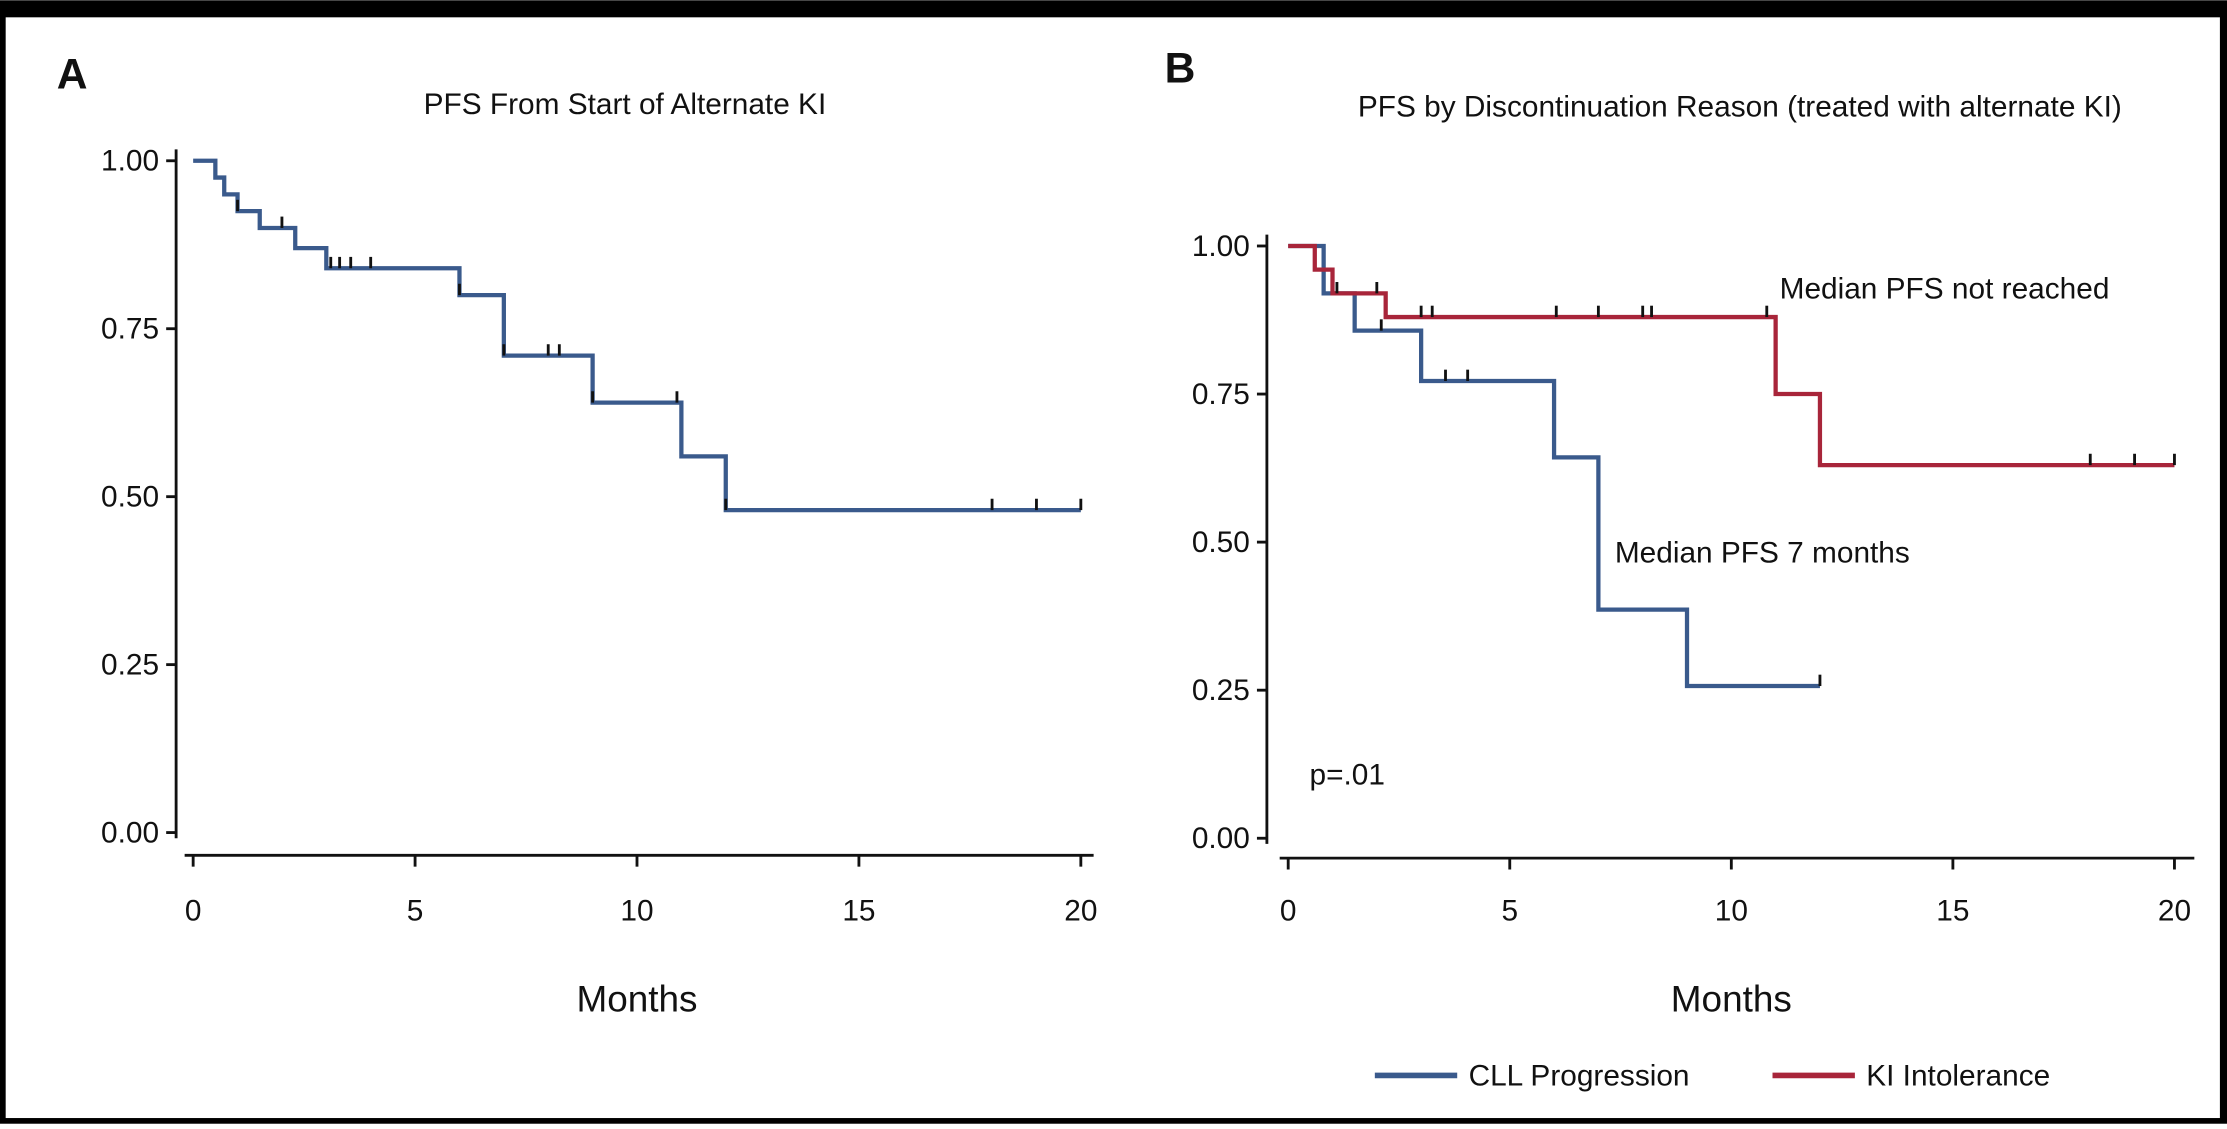  What do you see at coordinates (1762, 553) in the screenshot?
I see `annotation: Median PFS 7 months` at bounding box center [1762, 553].